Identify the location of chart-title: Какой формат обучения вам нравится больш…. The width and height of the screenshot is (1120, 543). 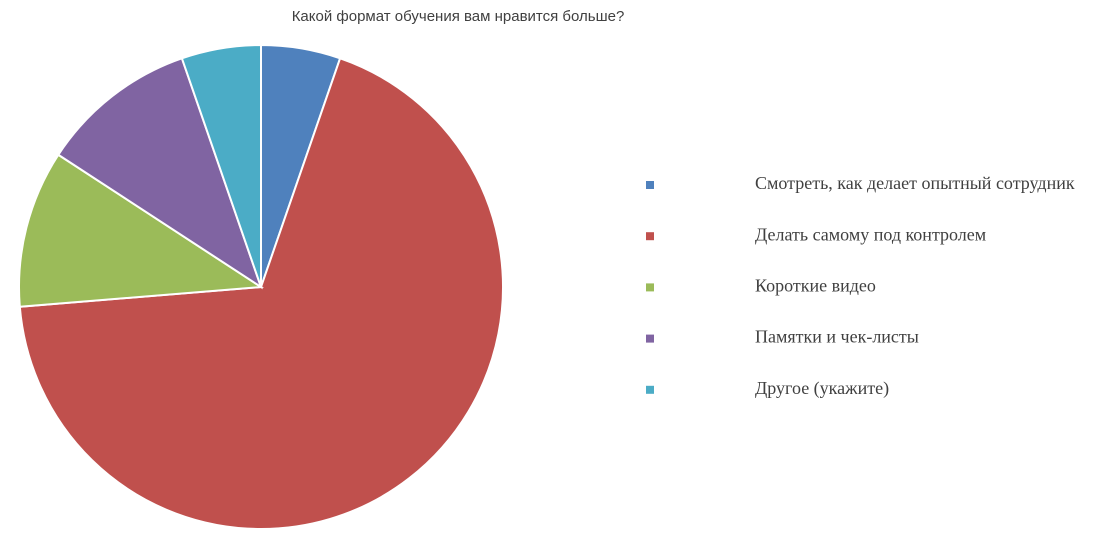
(458, 16).